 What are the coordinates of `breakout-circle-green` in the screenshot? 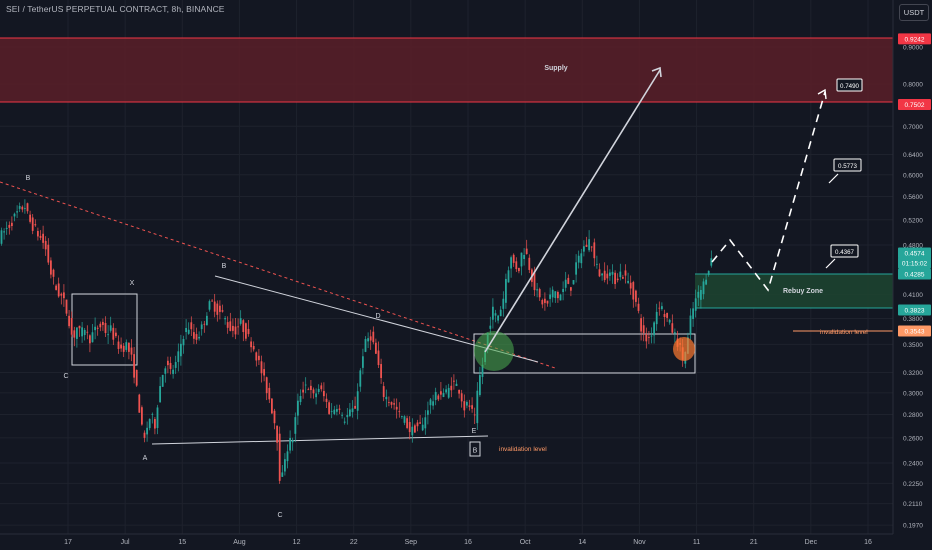 It's located at (494, 351).